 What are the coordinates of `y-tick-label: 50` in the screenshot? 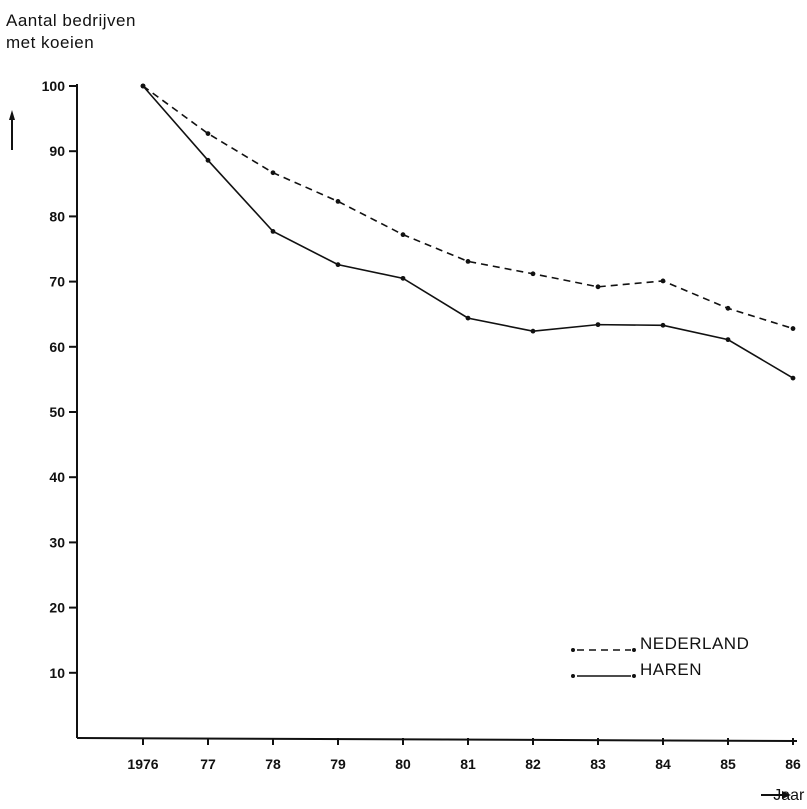 It's located at (57, 412).